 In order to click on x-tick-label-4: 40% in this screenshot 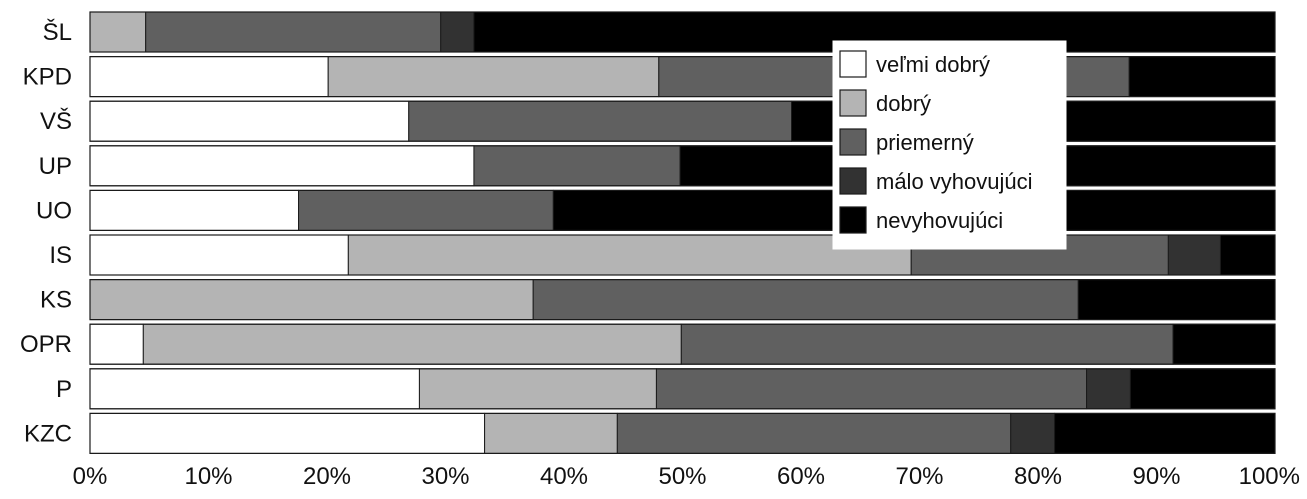, I will do `click(564, 476)`.